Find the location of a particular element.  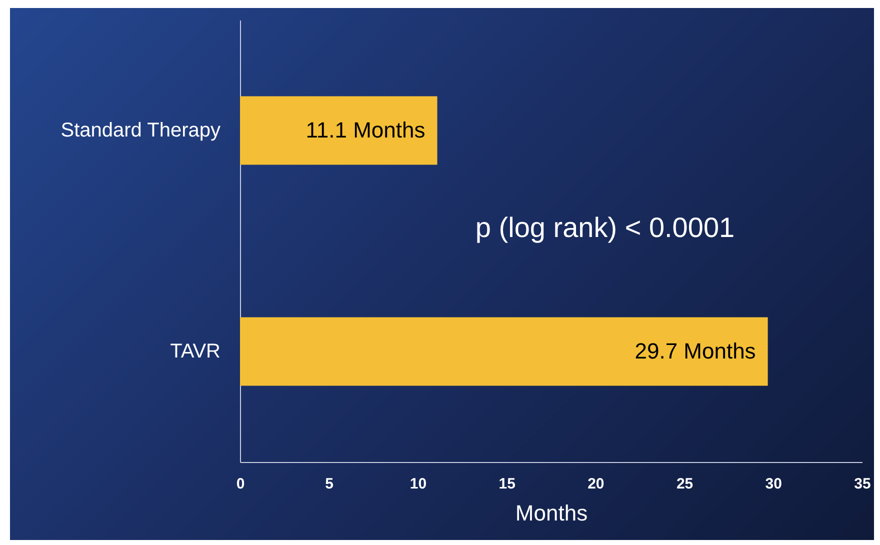

x-tick-label: 25 is located at coordinates (685, 484).